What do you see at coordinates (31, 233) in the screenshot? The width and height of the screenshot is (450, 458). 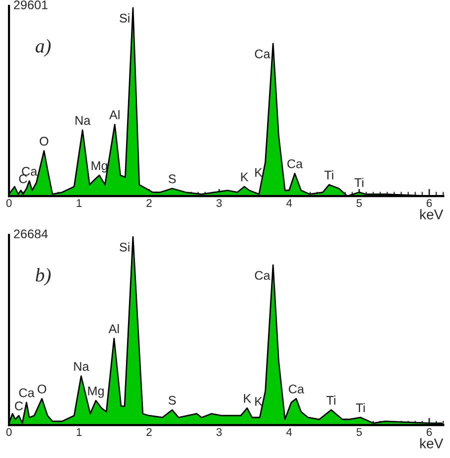 I see `annotation: 26684` at bounding box center [31, 233].